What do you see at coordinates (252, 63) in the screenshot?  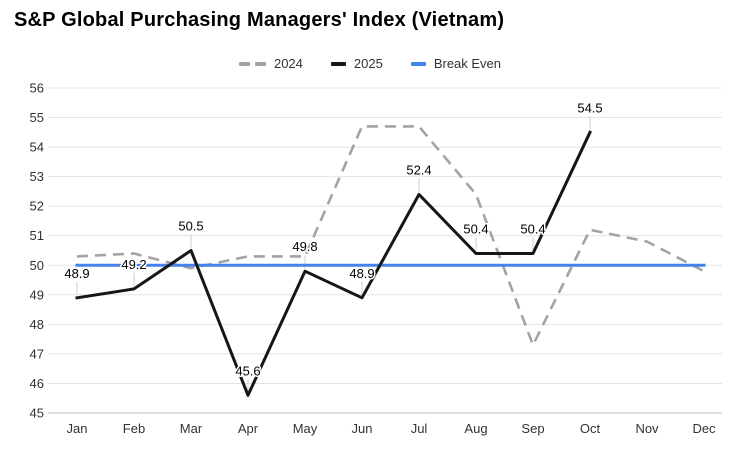 I see `legend-marker-dashed-icon` at bounding box center [252, 63].